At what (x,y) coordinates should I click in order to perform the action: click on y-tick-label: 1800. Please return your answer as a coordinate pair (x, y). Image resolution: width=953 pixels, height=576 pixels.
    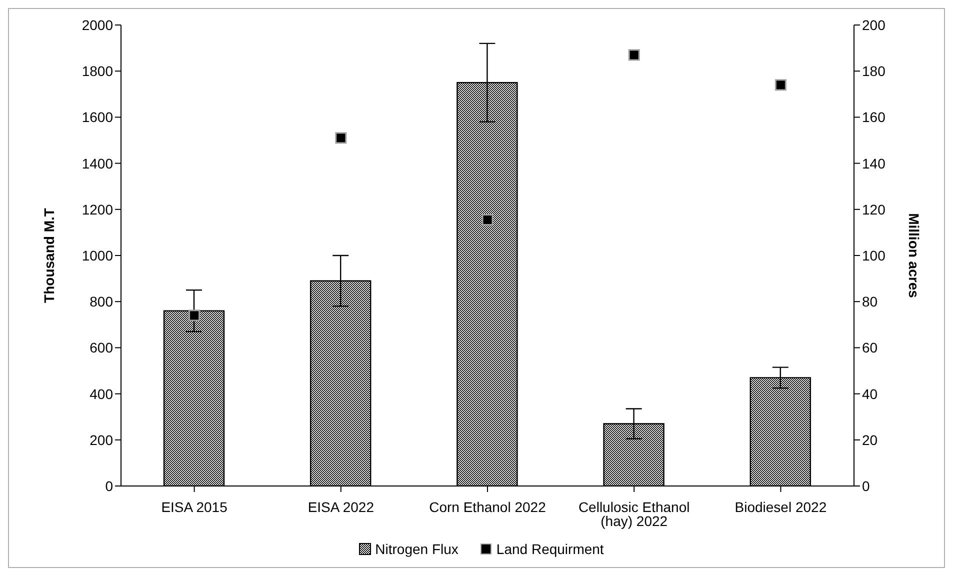
    Looking at the image, I should click on (98, 71).